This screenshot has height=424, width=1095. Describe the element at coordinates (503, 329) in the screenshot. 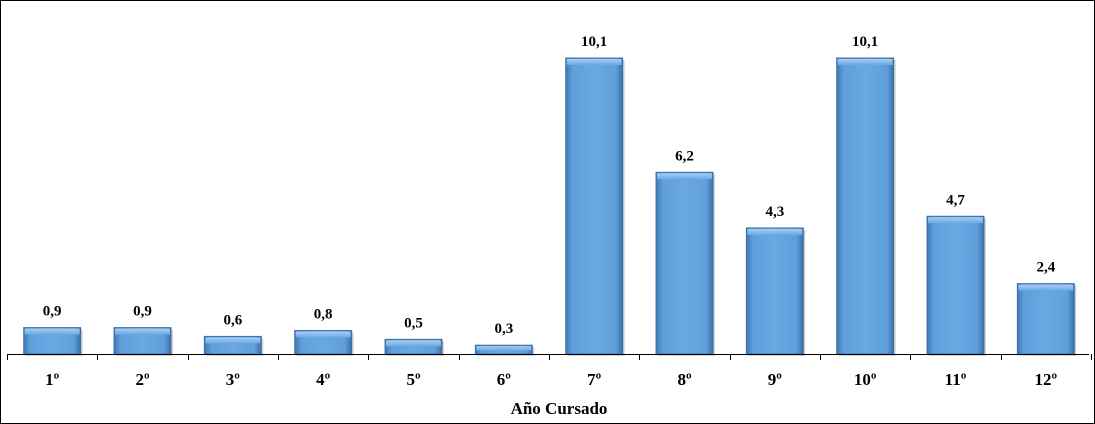

I see `bar-value-label: 0,3` at that location.